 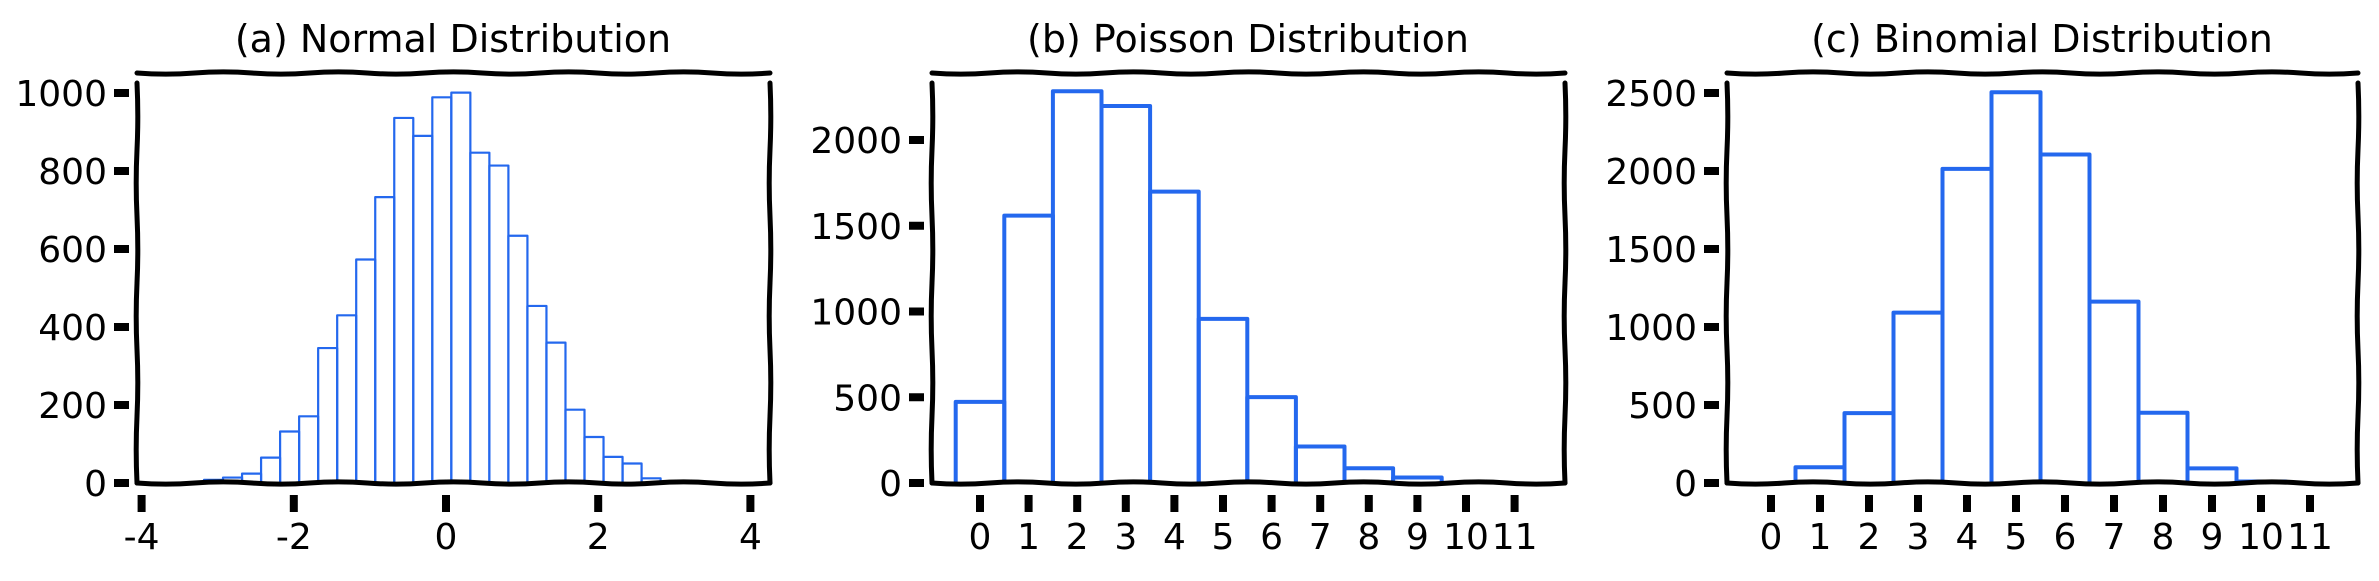 I want to click on y-tick-label: 200, so click(x=72, y=406).